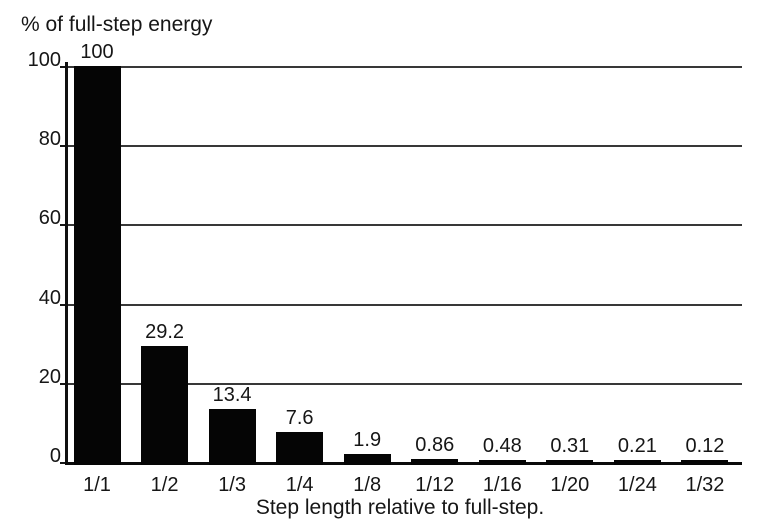  What do you see at coordinates (49, 218) in the screenshot?
I see `y-tick-label-60: 60` at bounding box center [49, 218].